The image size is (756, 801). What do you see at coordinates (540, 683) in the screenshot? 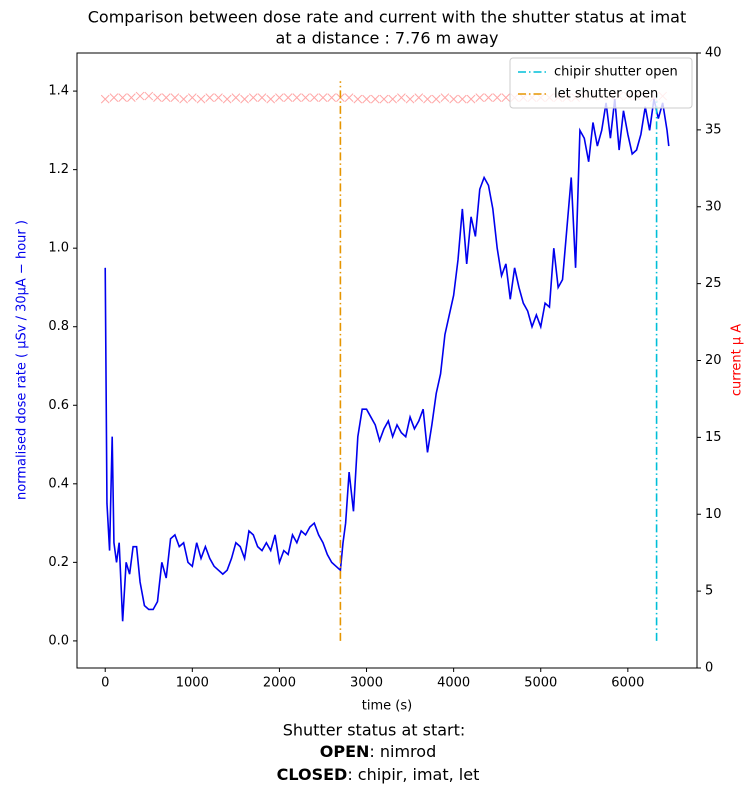
I see `x-tick-label: 5000` at bounding box center [540, 683].